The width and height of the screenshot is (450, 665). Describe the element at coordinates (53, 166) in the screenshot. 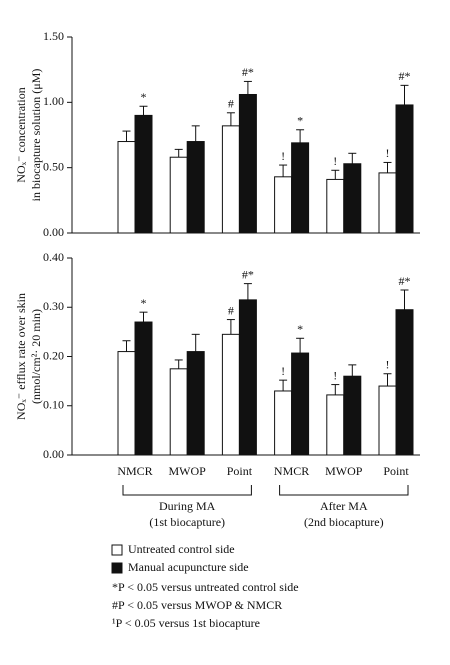

I see `y-tick-label: 0.50` at that location.